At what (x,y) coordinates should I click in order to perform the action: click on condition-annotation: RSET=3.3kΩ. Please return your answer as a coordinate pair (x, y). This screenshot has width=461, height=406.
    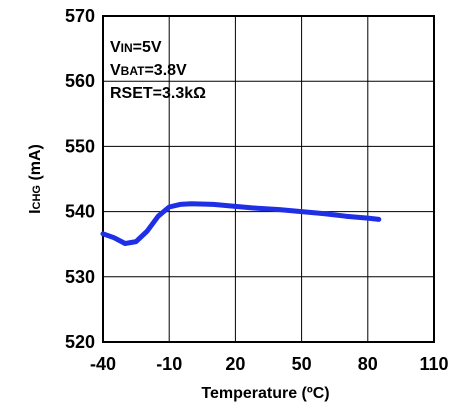
    Looking at the image, I should click on (158, 93).